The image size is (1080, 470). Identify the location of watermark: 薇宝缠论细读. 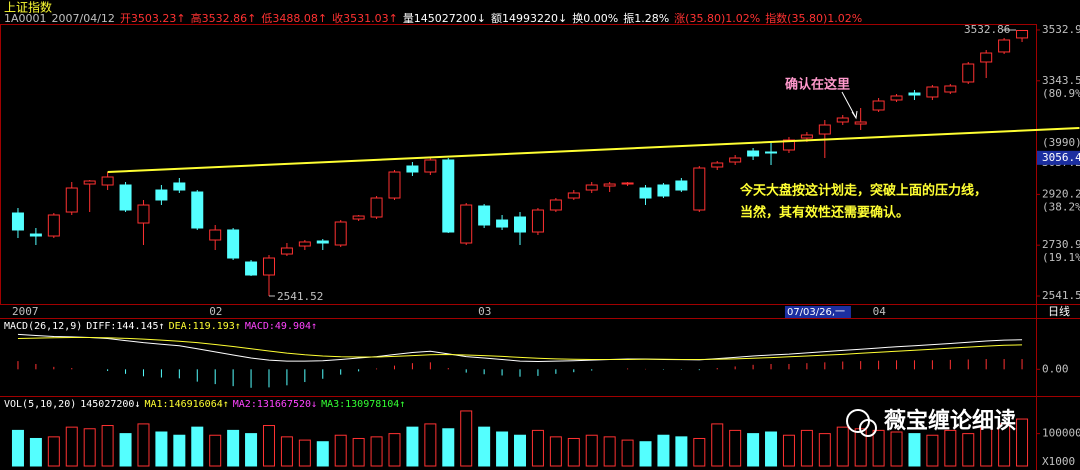
(931, 422).